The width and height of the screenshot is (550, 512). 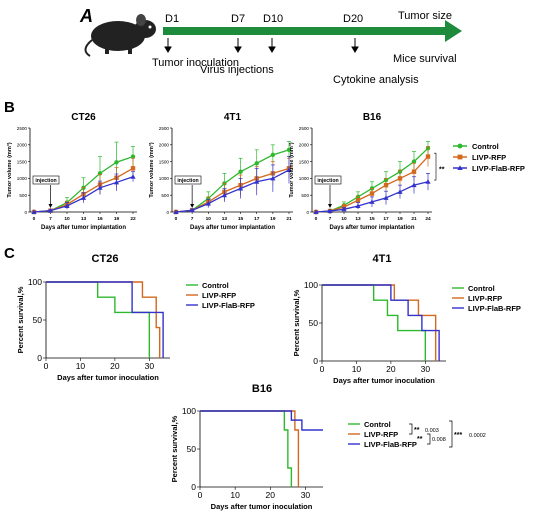 I want to click on timeline-arrow, so click(x=312, y=31).